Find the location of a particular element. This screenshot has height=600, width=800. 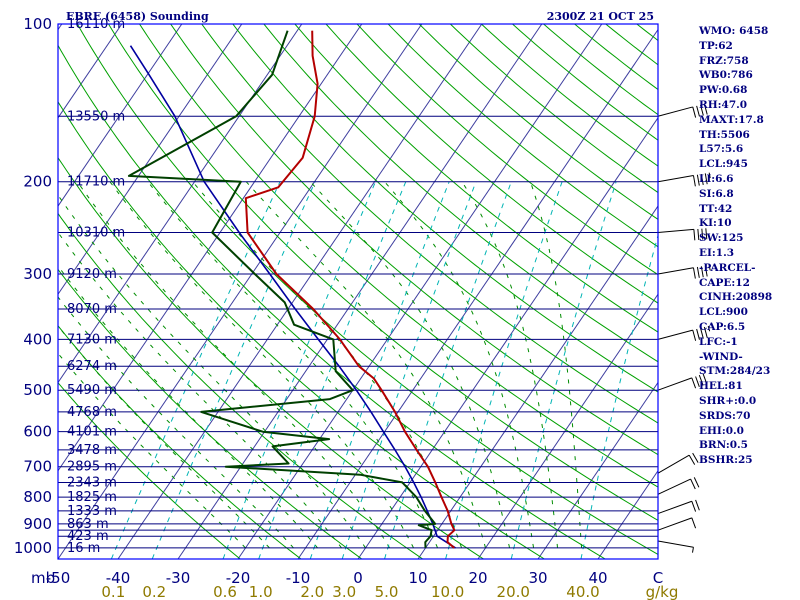

temperature-label: -10 is located at coordinates (298, 578).